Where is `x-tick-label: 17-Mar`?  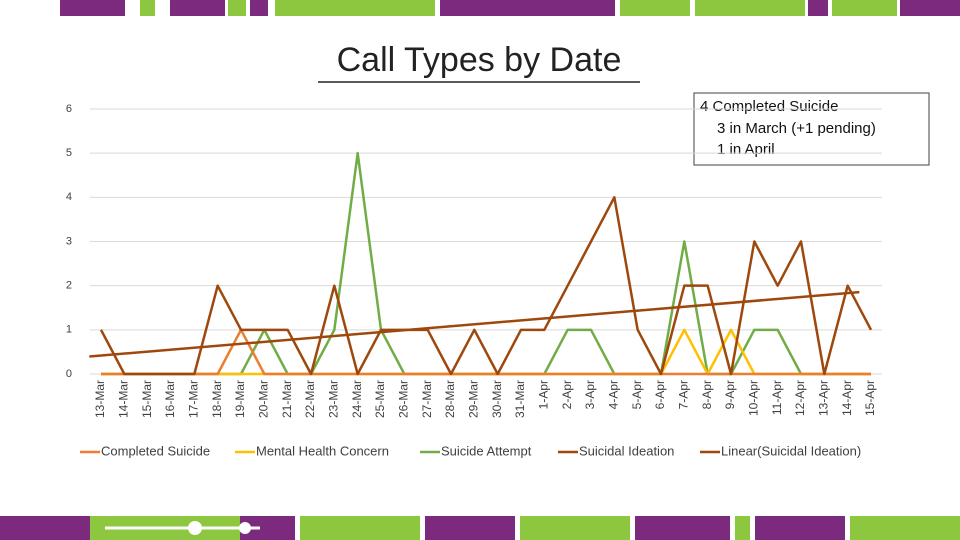
x-tick-label: 17-Mar is located at coordinates (194, 399).